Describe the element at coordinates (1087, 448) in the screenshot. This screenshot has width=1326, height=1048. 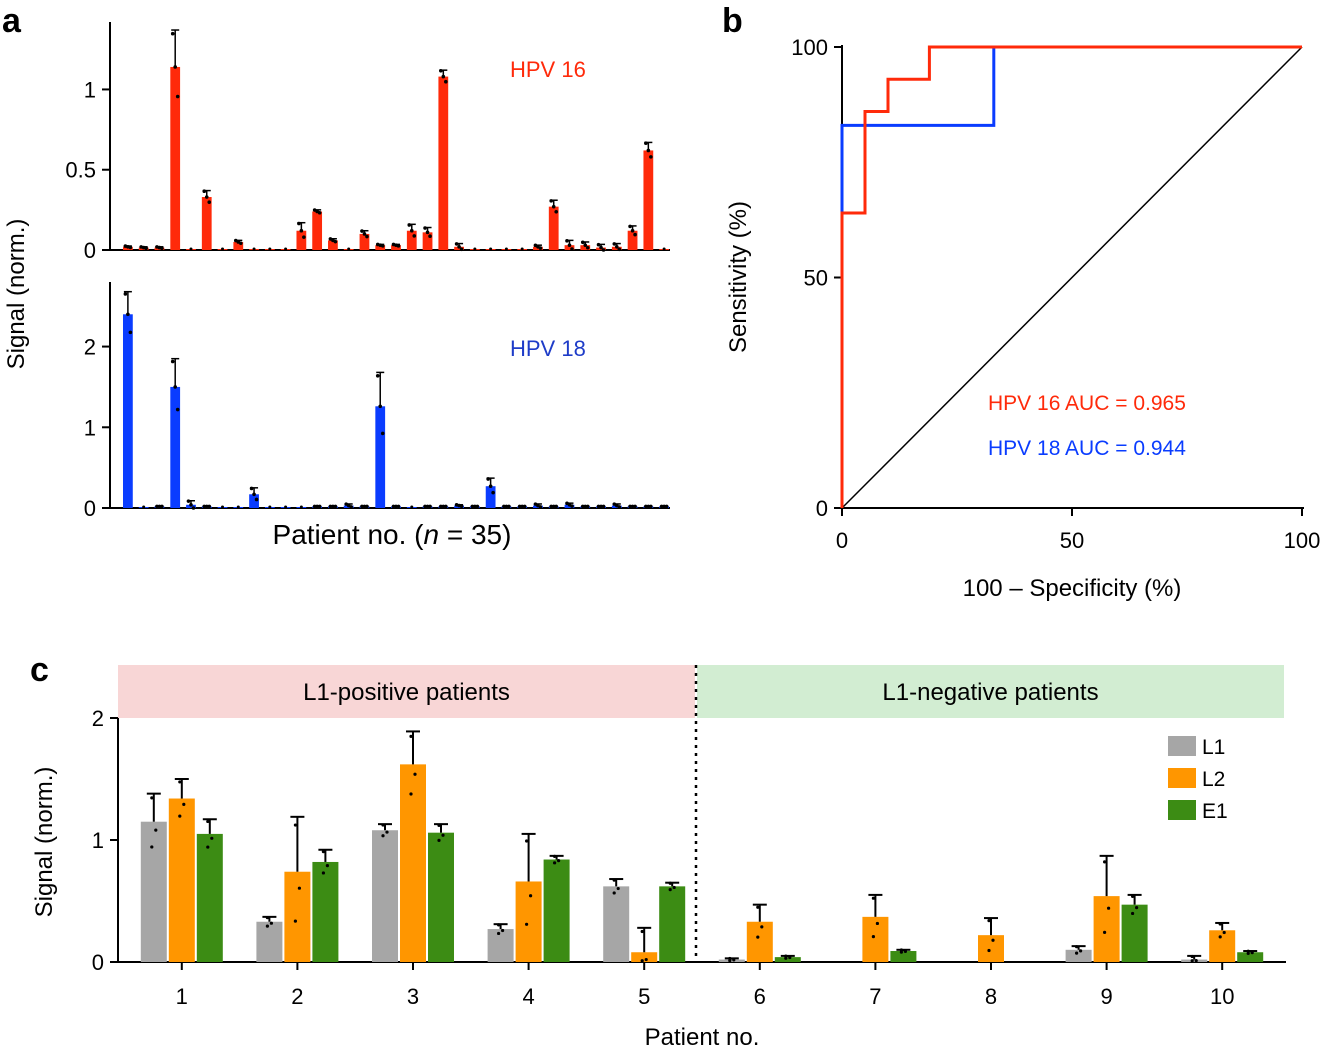
I see `panel-b-legend-hpv18: HPV 18 AUC = 0.944` at that location.